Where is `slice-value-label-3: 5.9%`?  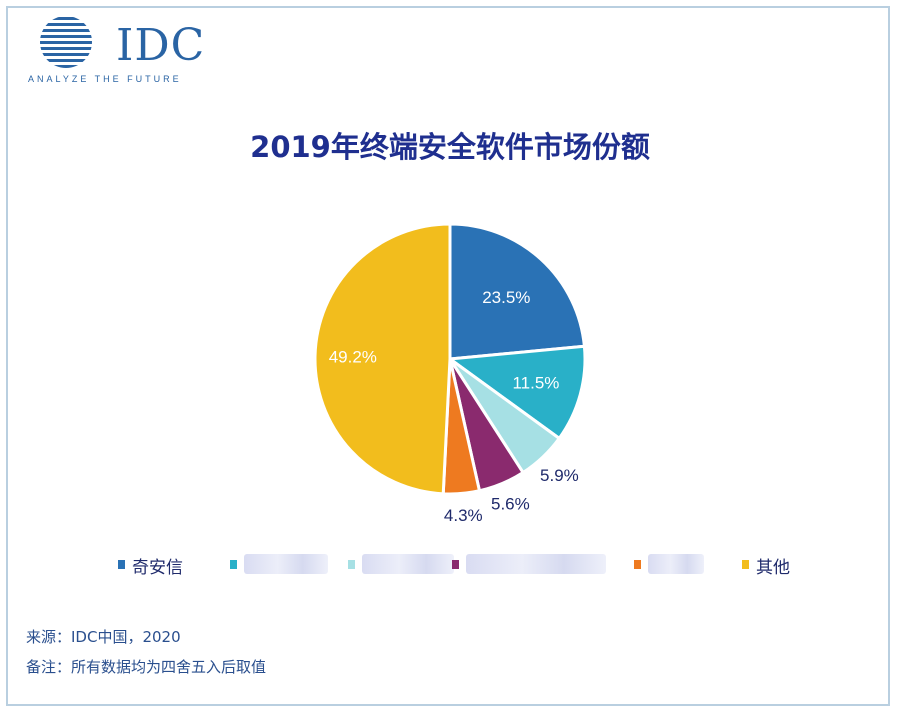 slice-value-label-3: 5.9% is located at coordinates (559, 475).